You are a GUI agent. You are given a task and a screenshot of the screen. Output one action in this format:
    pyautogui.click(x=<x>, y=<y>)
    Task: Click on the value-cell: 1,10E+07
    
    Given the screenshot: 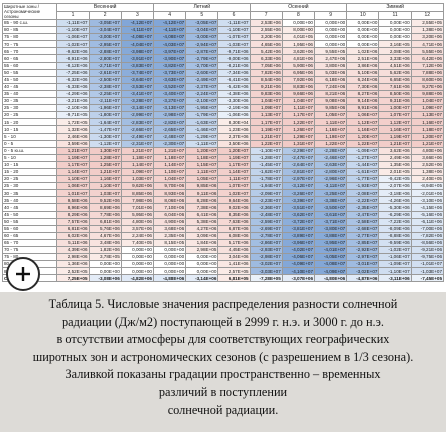 What is the action you would take?
    pyautogui.click(x=105, y=186)
    